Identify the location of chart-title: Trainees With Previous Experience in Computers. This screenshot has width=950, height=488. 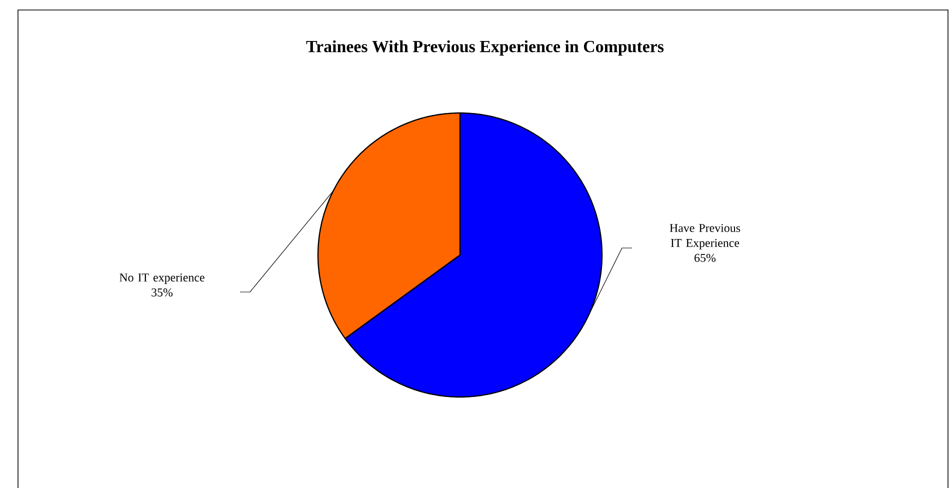
(485, 48).